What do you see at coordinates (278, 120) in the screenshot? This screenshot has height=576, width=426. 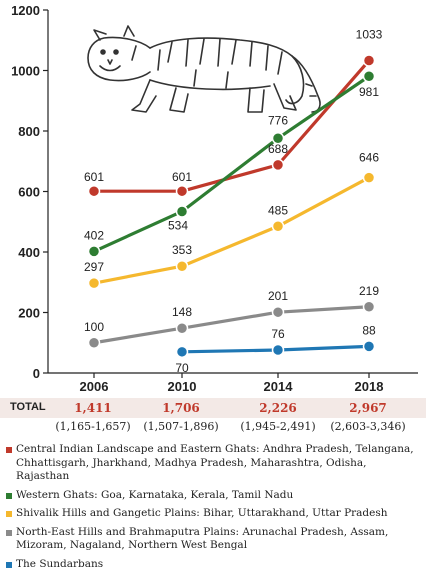 I see `data-label: 776` at bounding box center [278, 120].